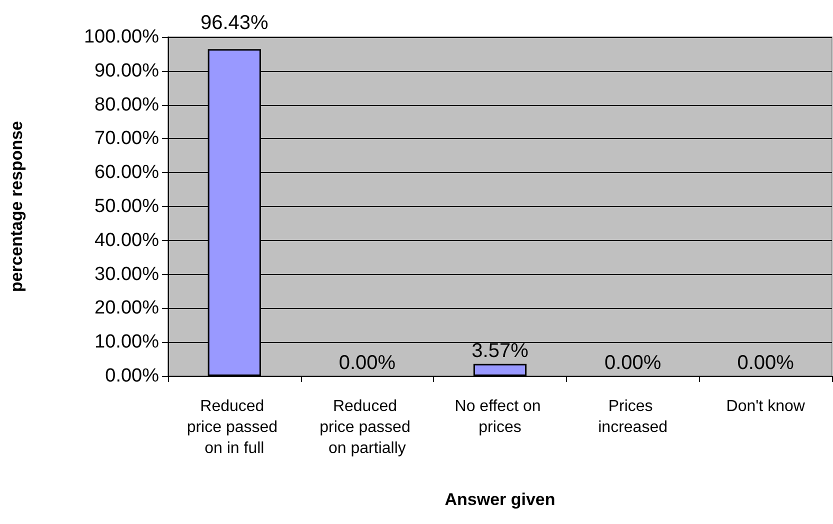  Describe the element at coordinates (500, 351) in the screenshot. I see `data-label: 3.57%` at that location.